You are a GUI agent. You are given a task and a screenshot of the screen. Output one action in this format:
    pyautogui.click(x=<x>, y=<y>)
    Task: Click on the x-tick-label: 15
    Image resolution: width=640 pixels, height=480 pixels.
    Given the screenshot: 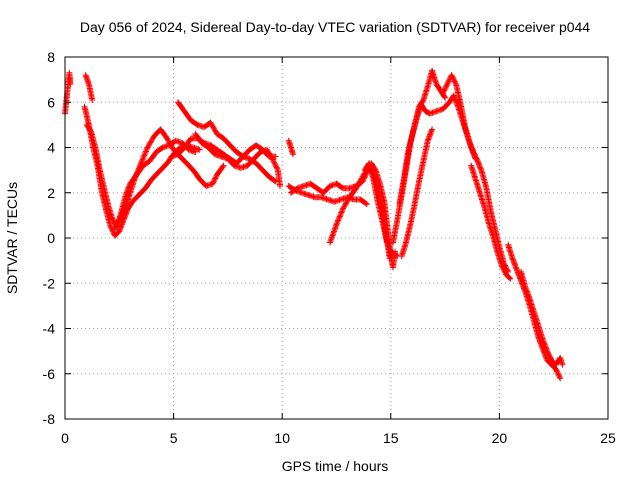 What is the action you would take?
    pyautogui.click(x=391, y=438)
    